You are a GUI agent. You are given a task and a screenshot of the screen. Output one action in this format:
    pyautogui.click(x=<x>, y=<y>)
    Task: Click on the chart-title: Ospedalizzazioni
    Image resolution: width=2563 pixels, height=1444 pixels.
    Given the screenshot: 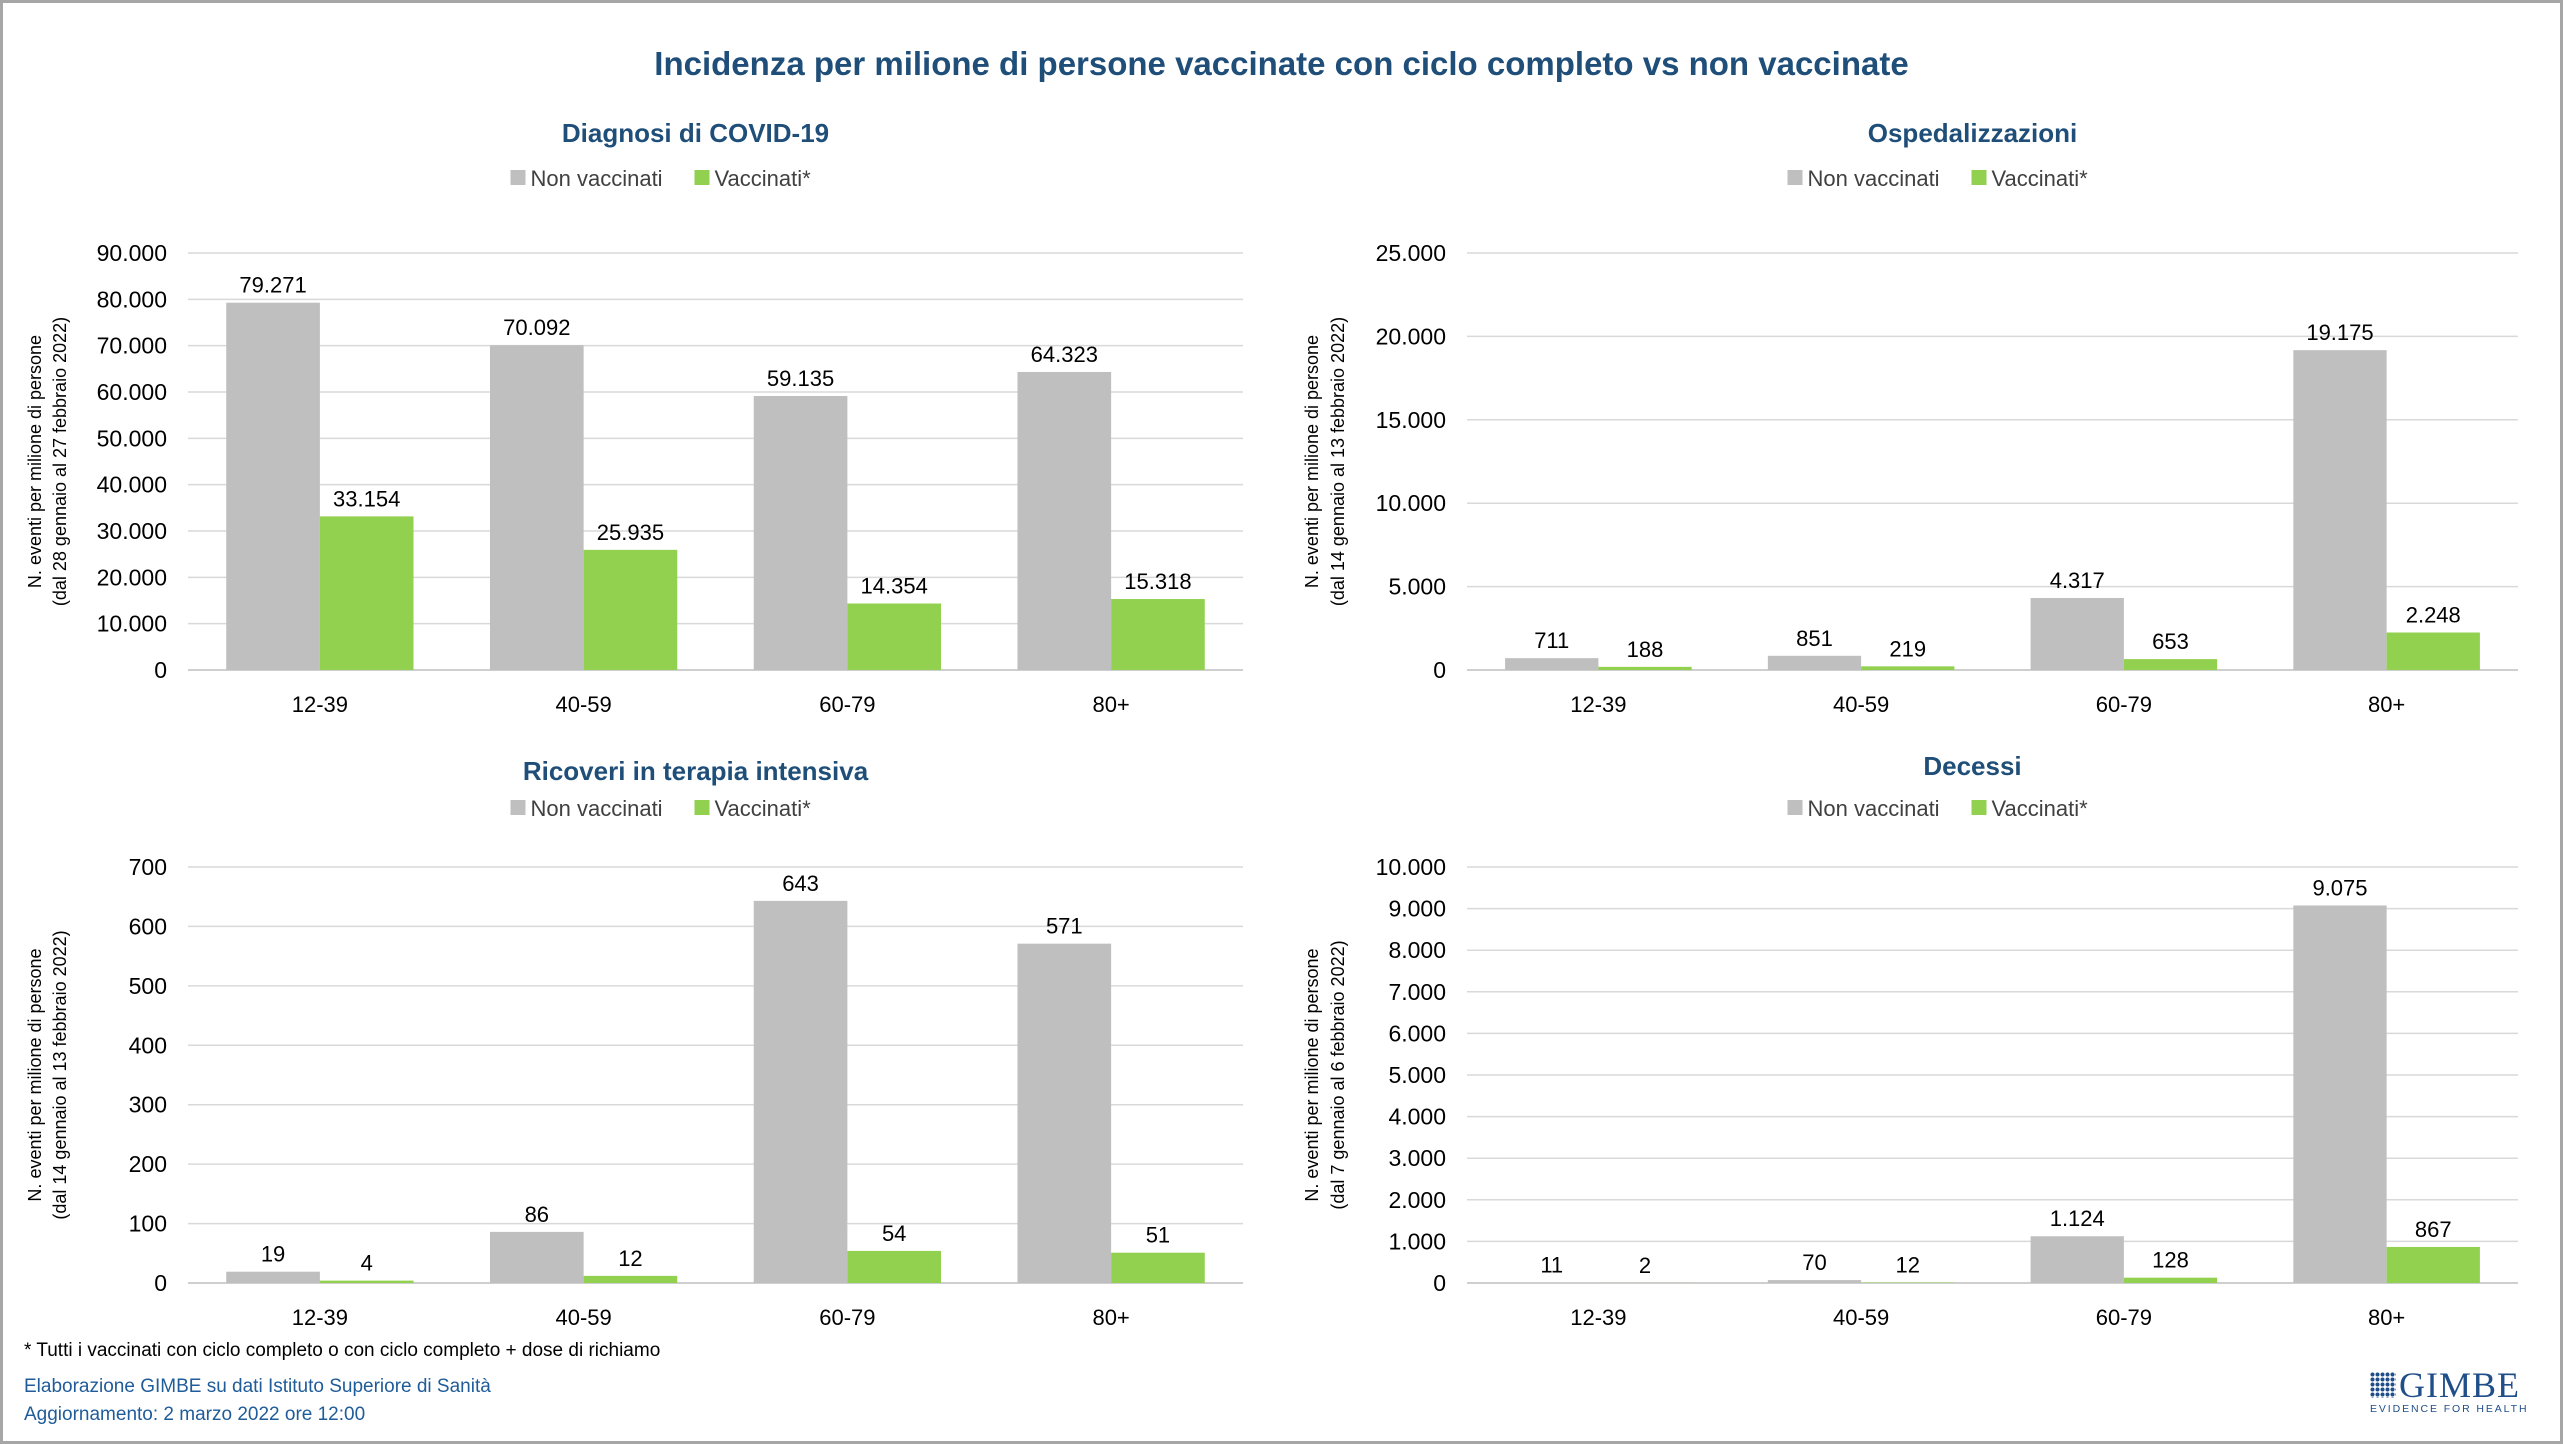 What is the action you would take?
    pyautogui.click(x=1973, y=133)
    